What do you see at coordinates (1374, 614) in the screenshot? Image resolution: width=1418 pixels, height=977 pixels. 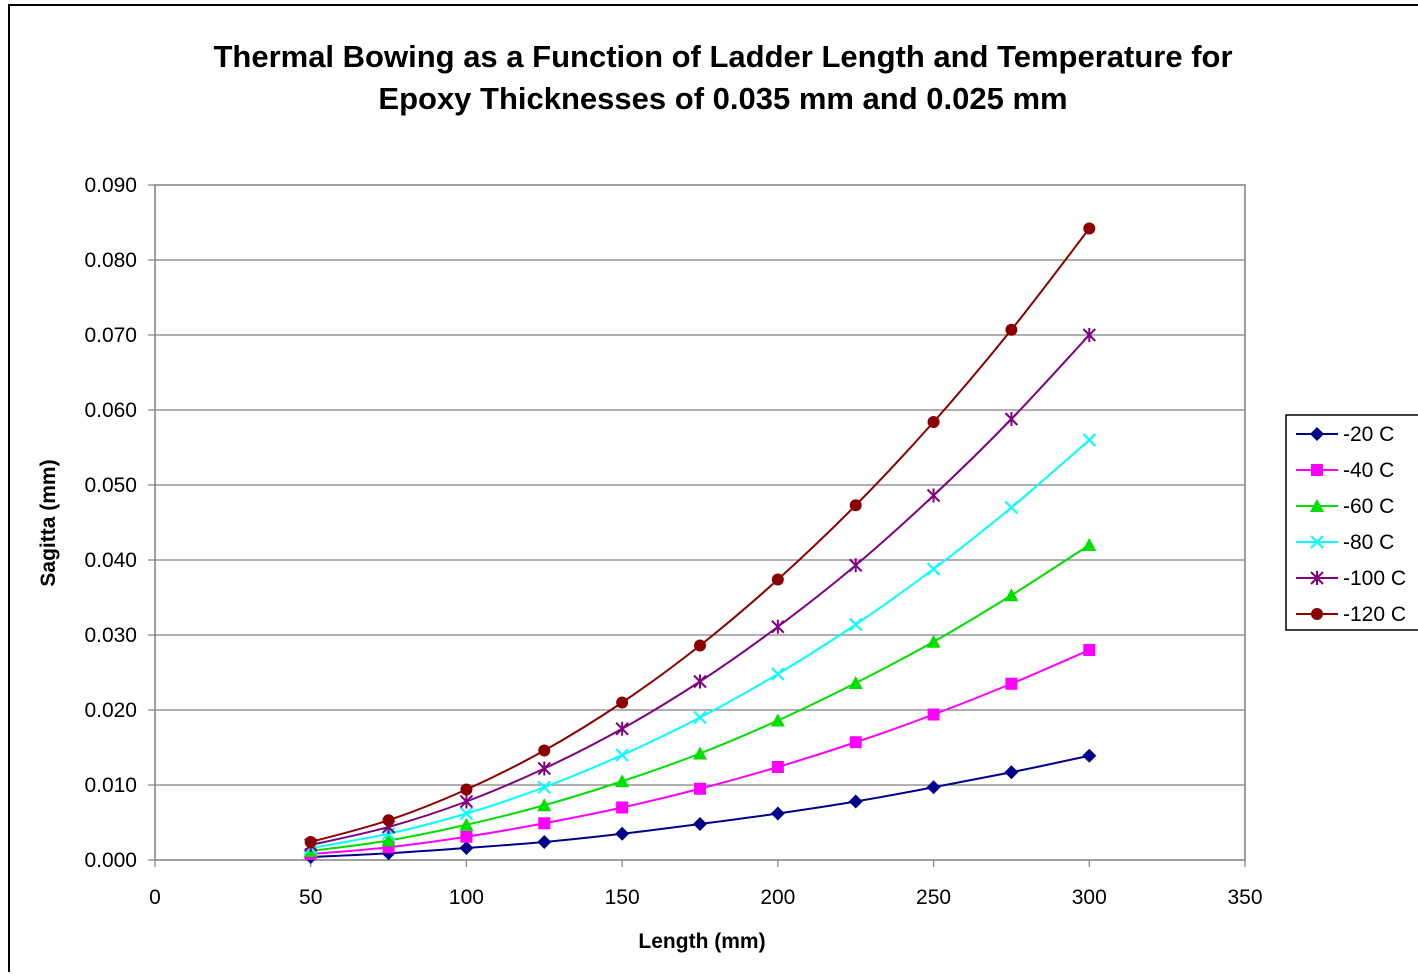 I see `legend-label: -120 C` at bounding box center [1374, 614].